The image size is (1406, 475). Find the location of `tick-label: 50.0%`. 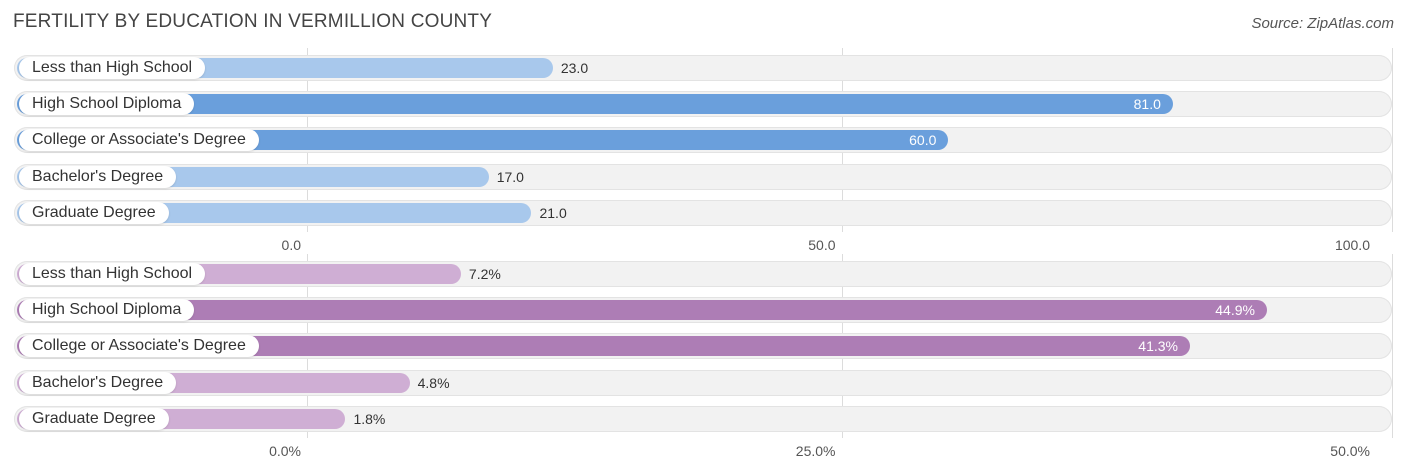

tick-label: 50.0% is located at coordinates (1350, 451).